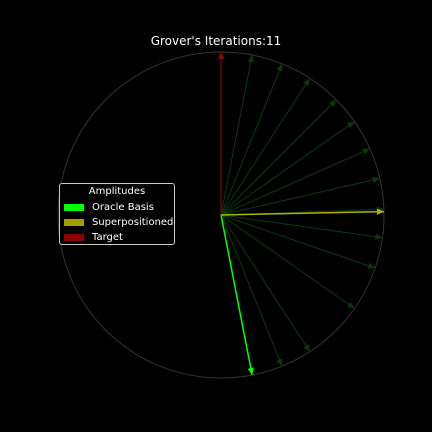  Describe the element at coordinates (123, 207) in the screenshot. I see `legend-label-oracle-basis: Oracle Basis` at that location.